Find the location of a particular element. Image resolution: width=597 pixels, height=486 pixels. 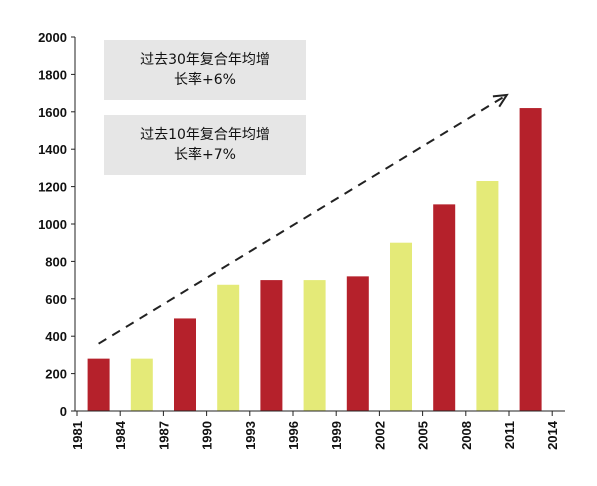

x-tick-label: 1999 is located at coordinates (336, 435).